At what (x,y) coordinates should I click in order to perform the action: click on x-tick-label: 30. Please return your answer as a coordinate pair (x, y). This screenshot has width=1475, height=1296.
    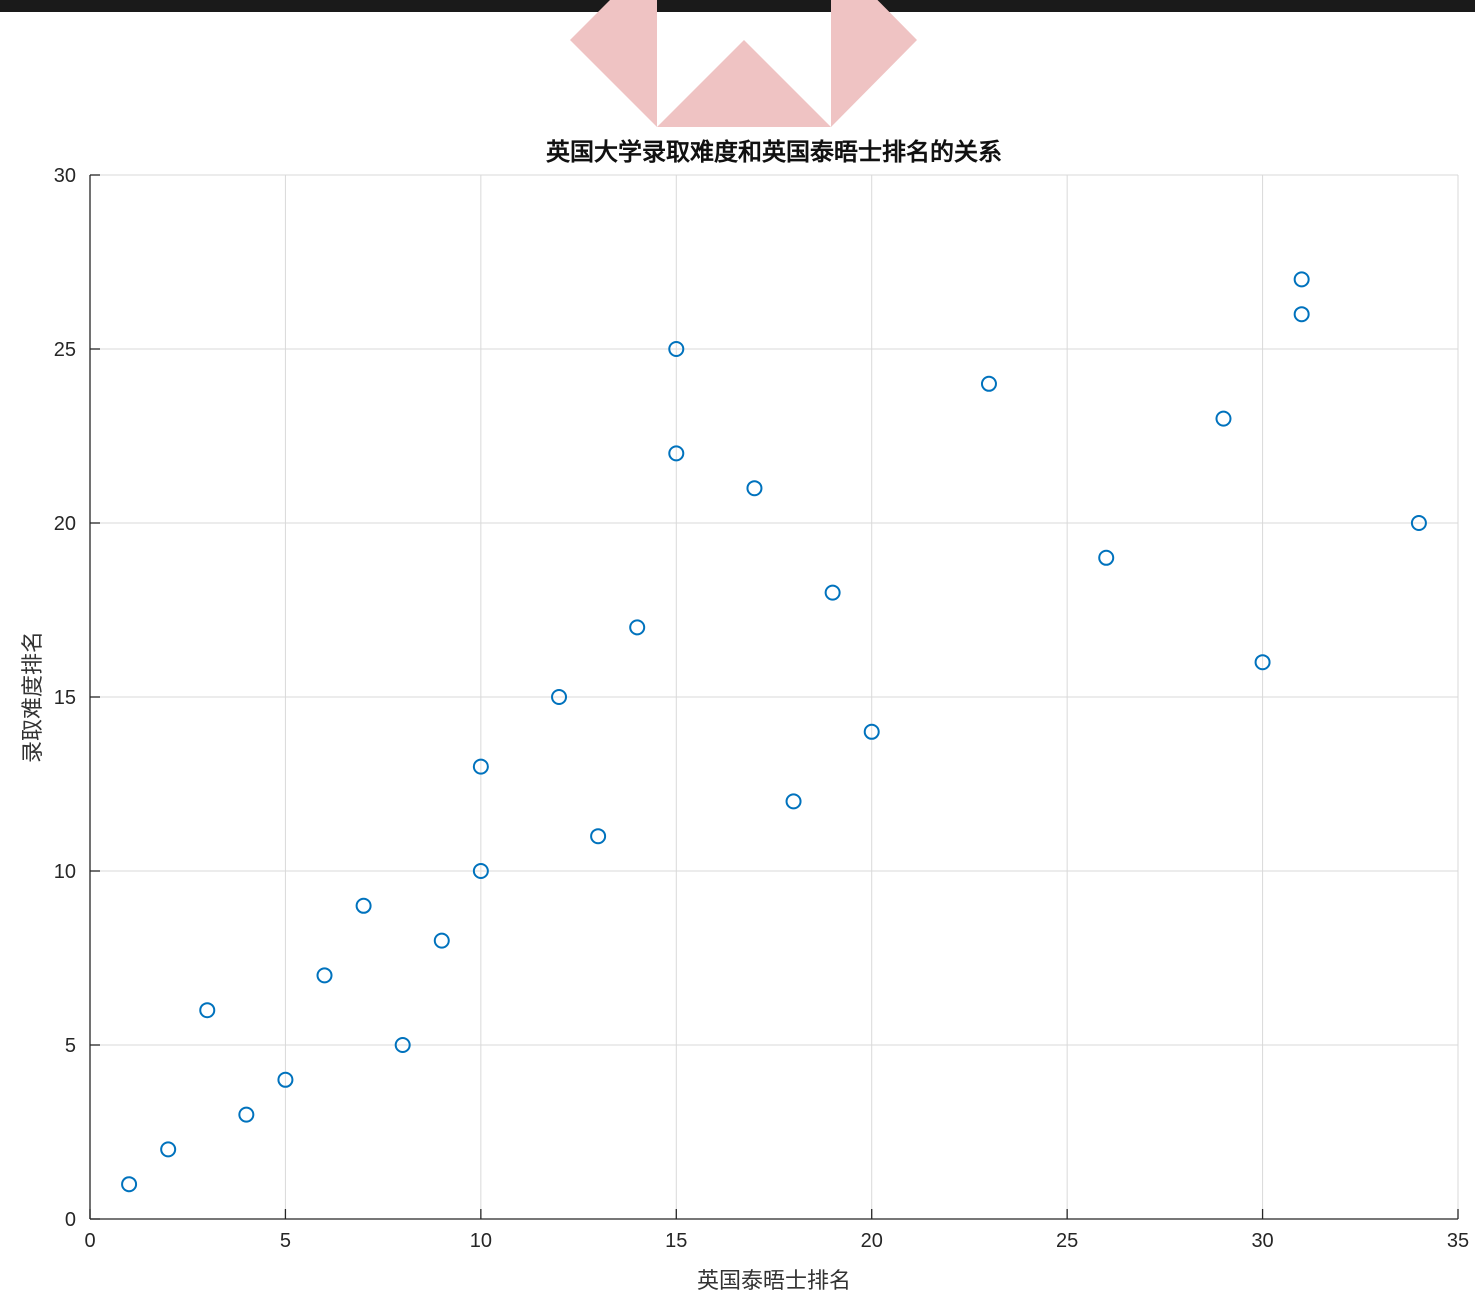
    Looking at the image, I should click on (1262, 1241).